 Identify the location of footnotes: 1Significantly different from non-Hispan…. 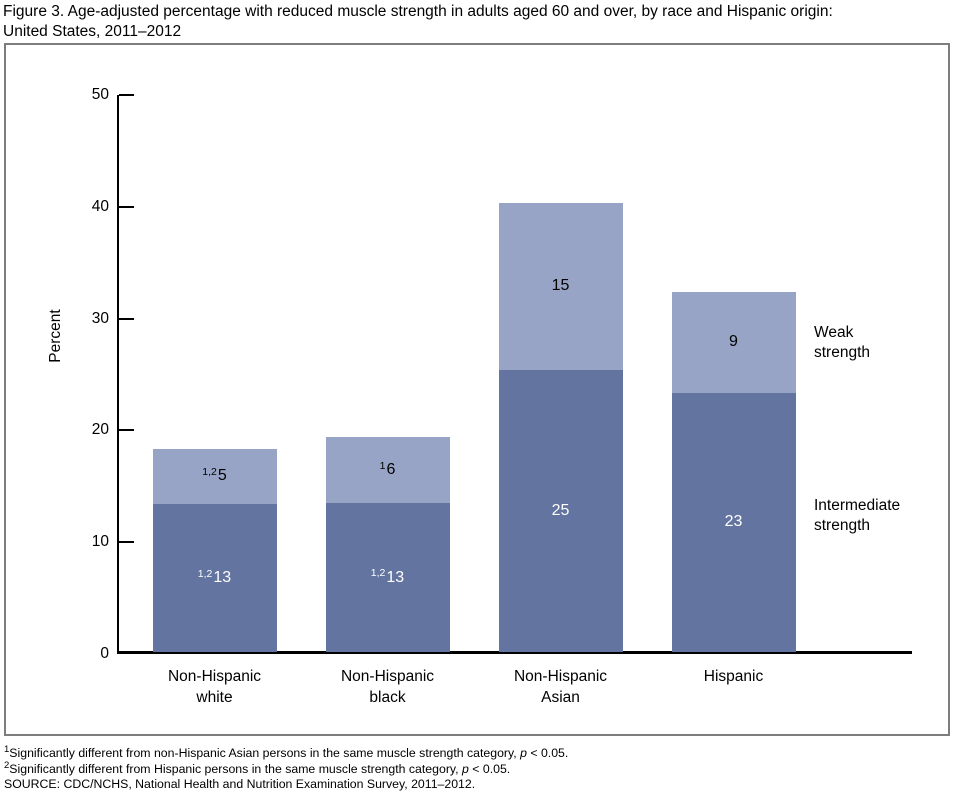
(286, 768).